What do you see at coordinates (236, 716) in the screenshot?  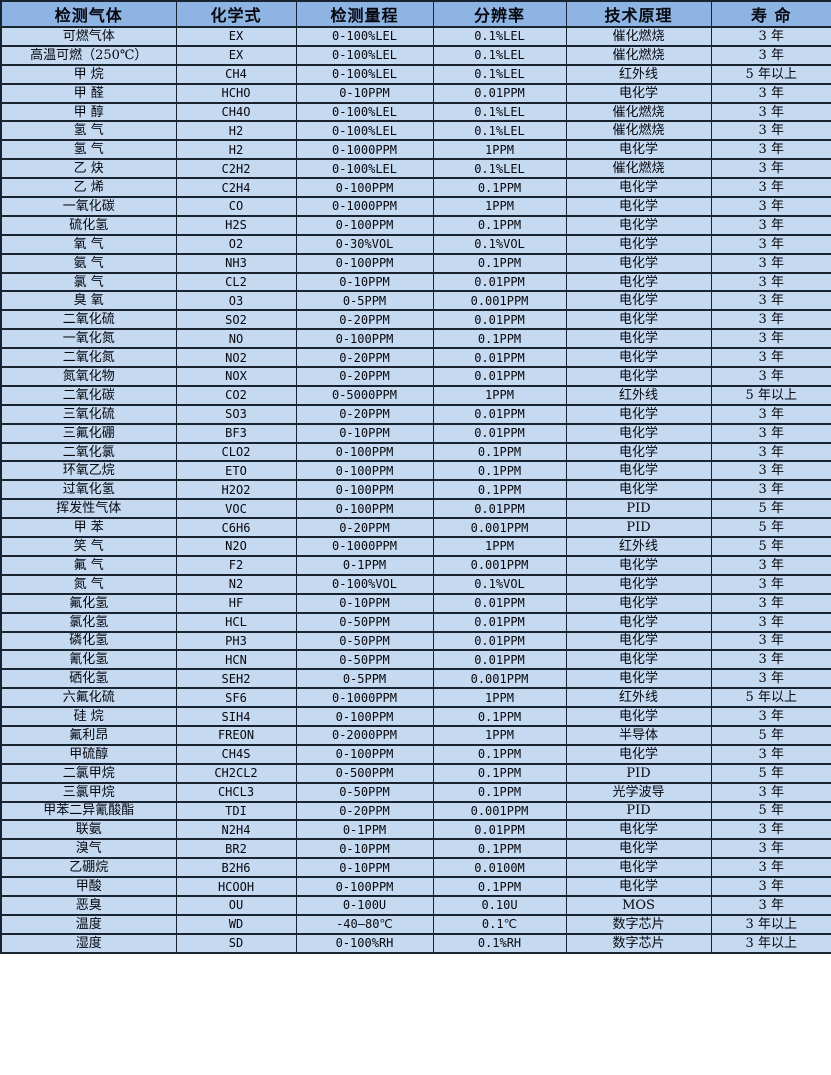 I see `cell-formula: SIH4` at bounding box center [236, 716].